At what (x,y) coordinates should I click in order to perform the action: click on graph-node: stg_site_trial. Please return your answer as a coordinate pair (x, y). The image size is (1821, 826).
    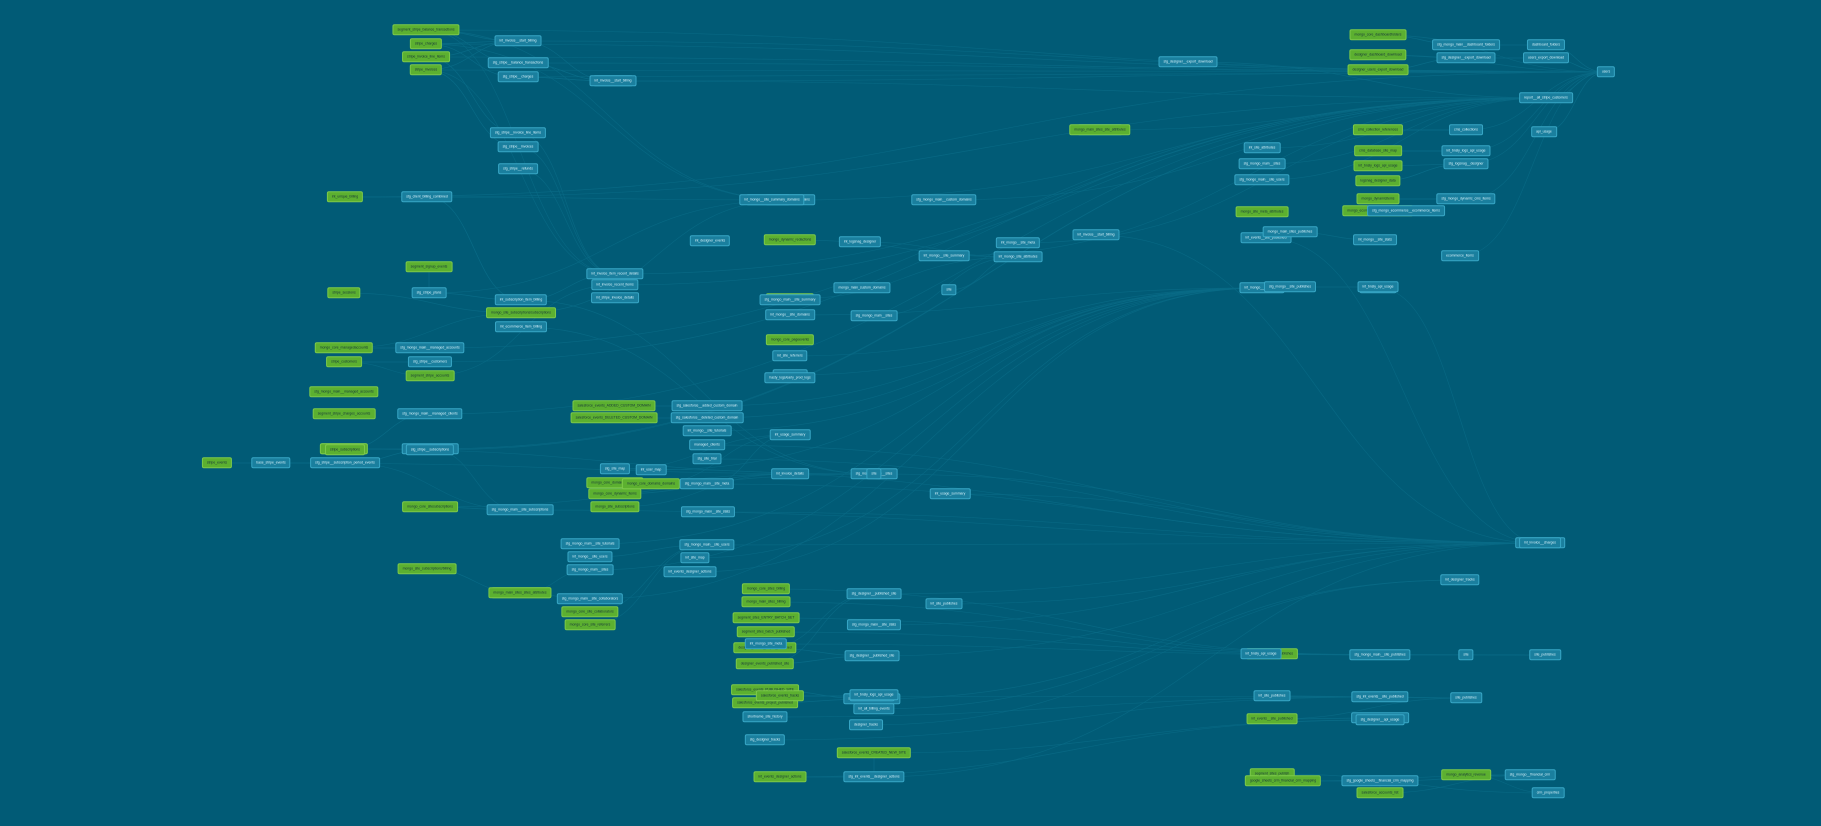
    Looking at the image, I should click on (707, 459).